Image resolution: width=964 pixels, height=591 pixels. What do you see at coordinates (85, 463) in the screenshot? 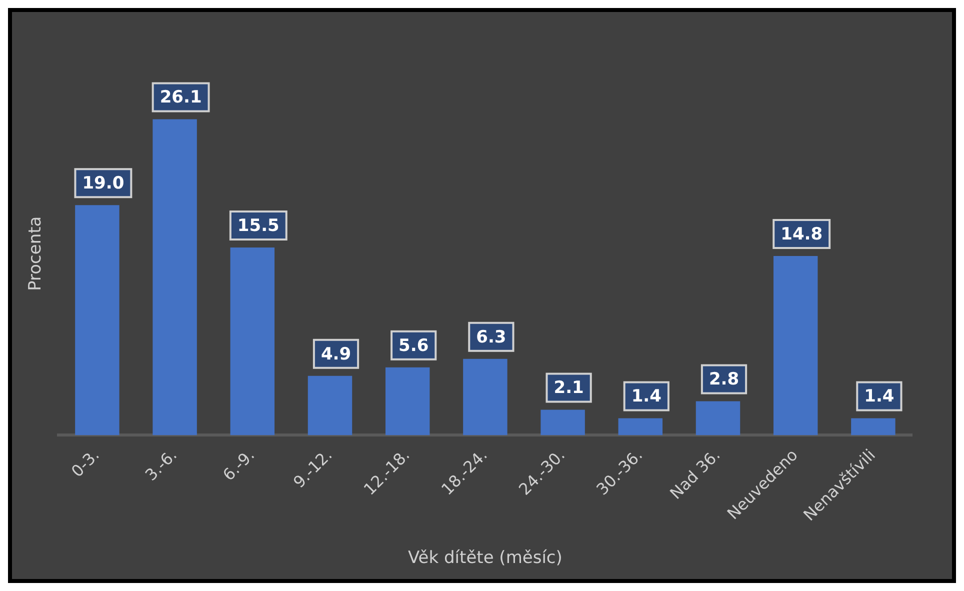
I see `x-tick-label: 0-3.` at bounding box center [85, 463].